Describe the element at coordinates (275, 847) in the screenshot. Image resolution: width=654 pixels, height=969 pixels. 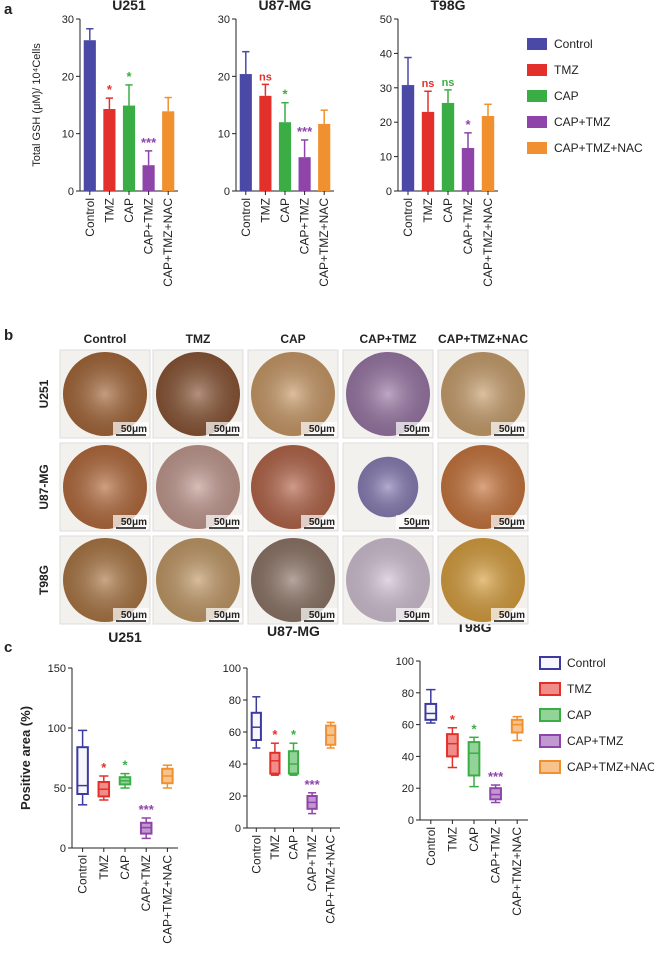
I see `x-tick-label: TMZ` at that location.